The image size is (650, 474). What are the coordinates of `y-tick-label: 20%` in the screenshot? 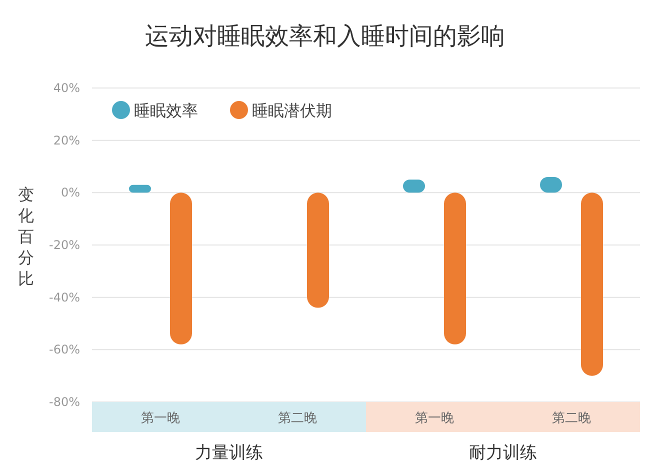 It's located at (66, 140).